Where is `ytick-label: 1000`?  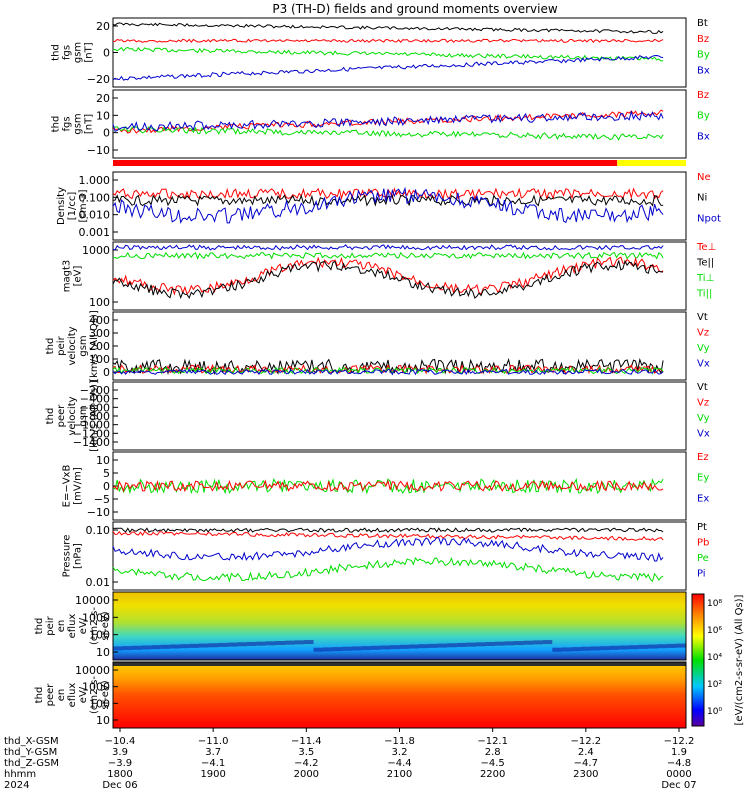 ytick-label: 1000 is located at coordinates (96, 617).